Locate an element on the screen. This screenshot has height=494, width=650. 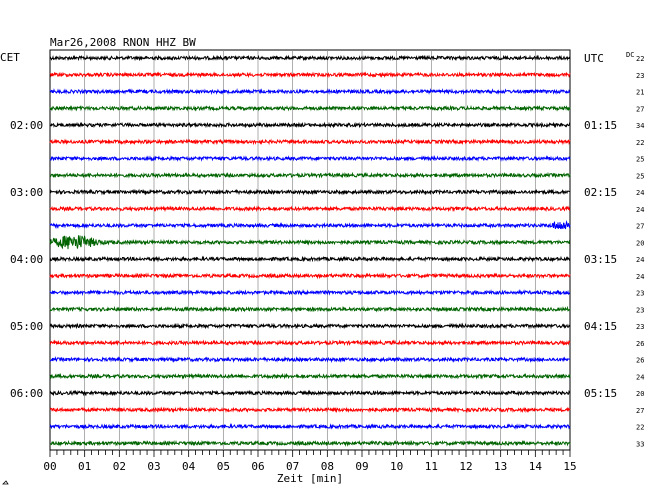
x-tick-label: 13 is located at coordinates (500, 466).